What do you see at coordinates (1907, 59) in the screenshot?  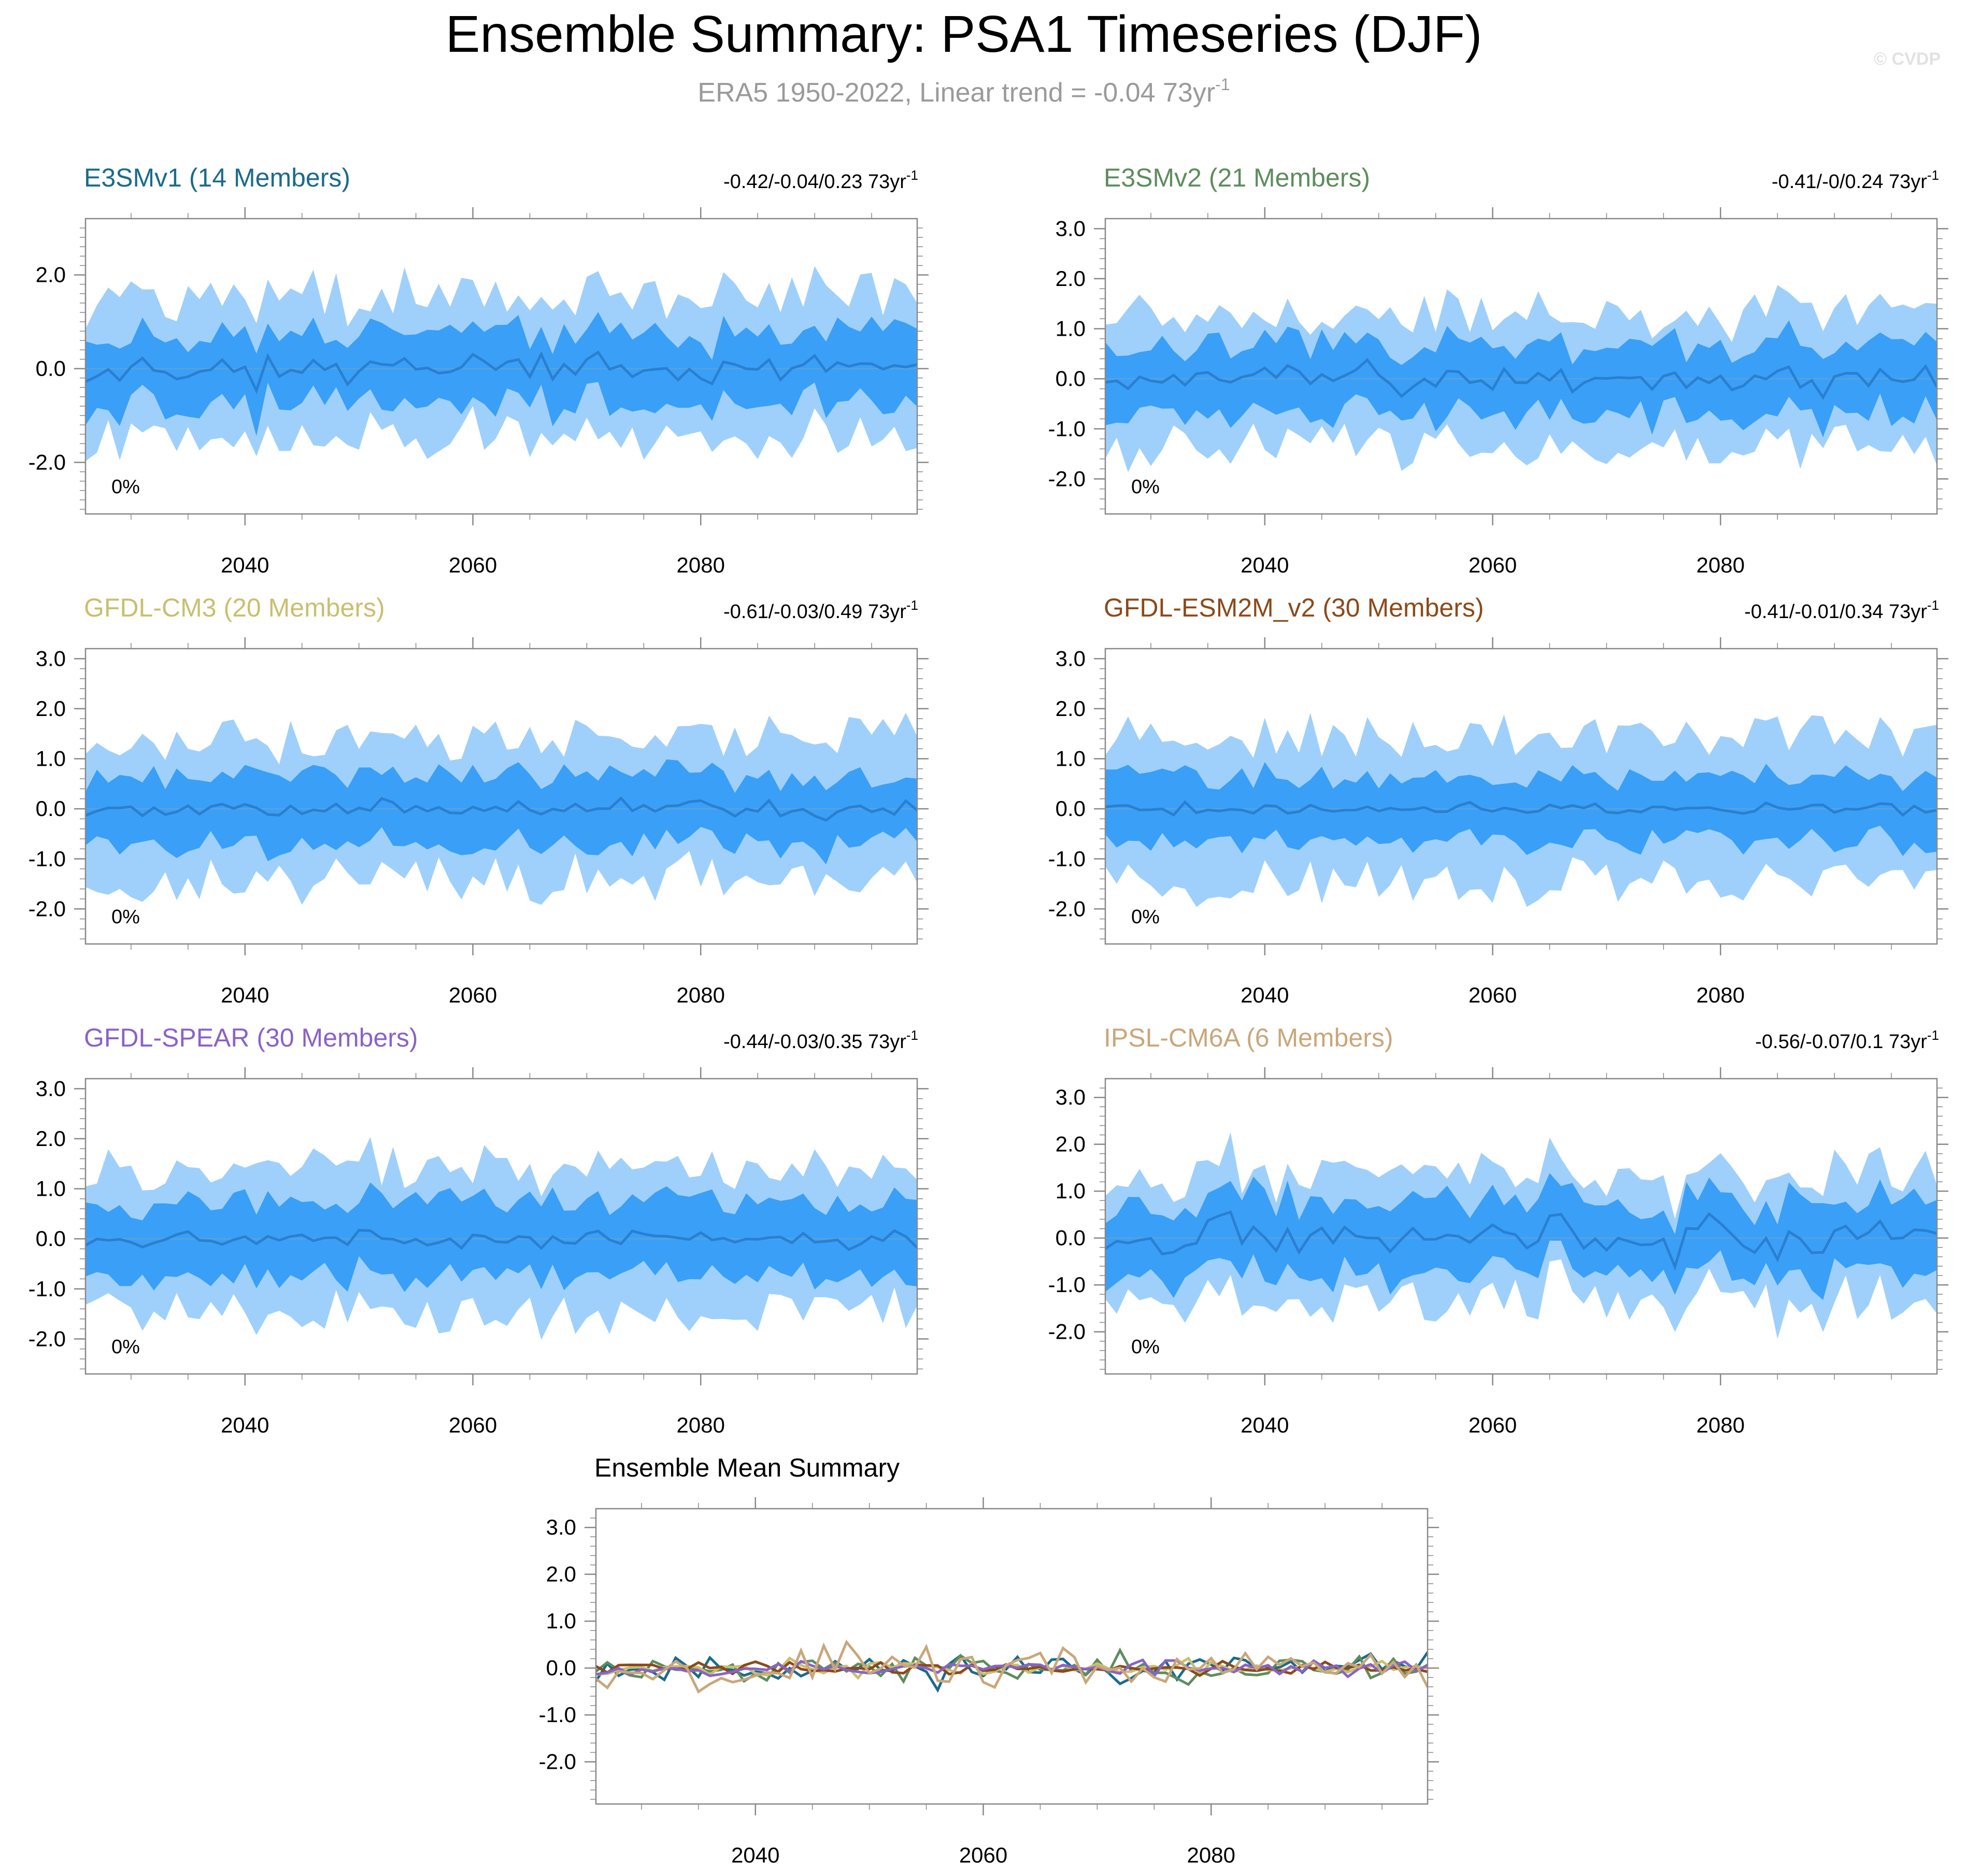 I see `watermark: © CVDP` at bounding box center [1907, 59].